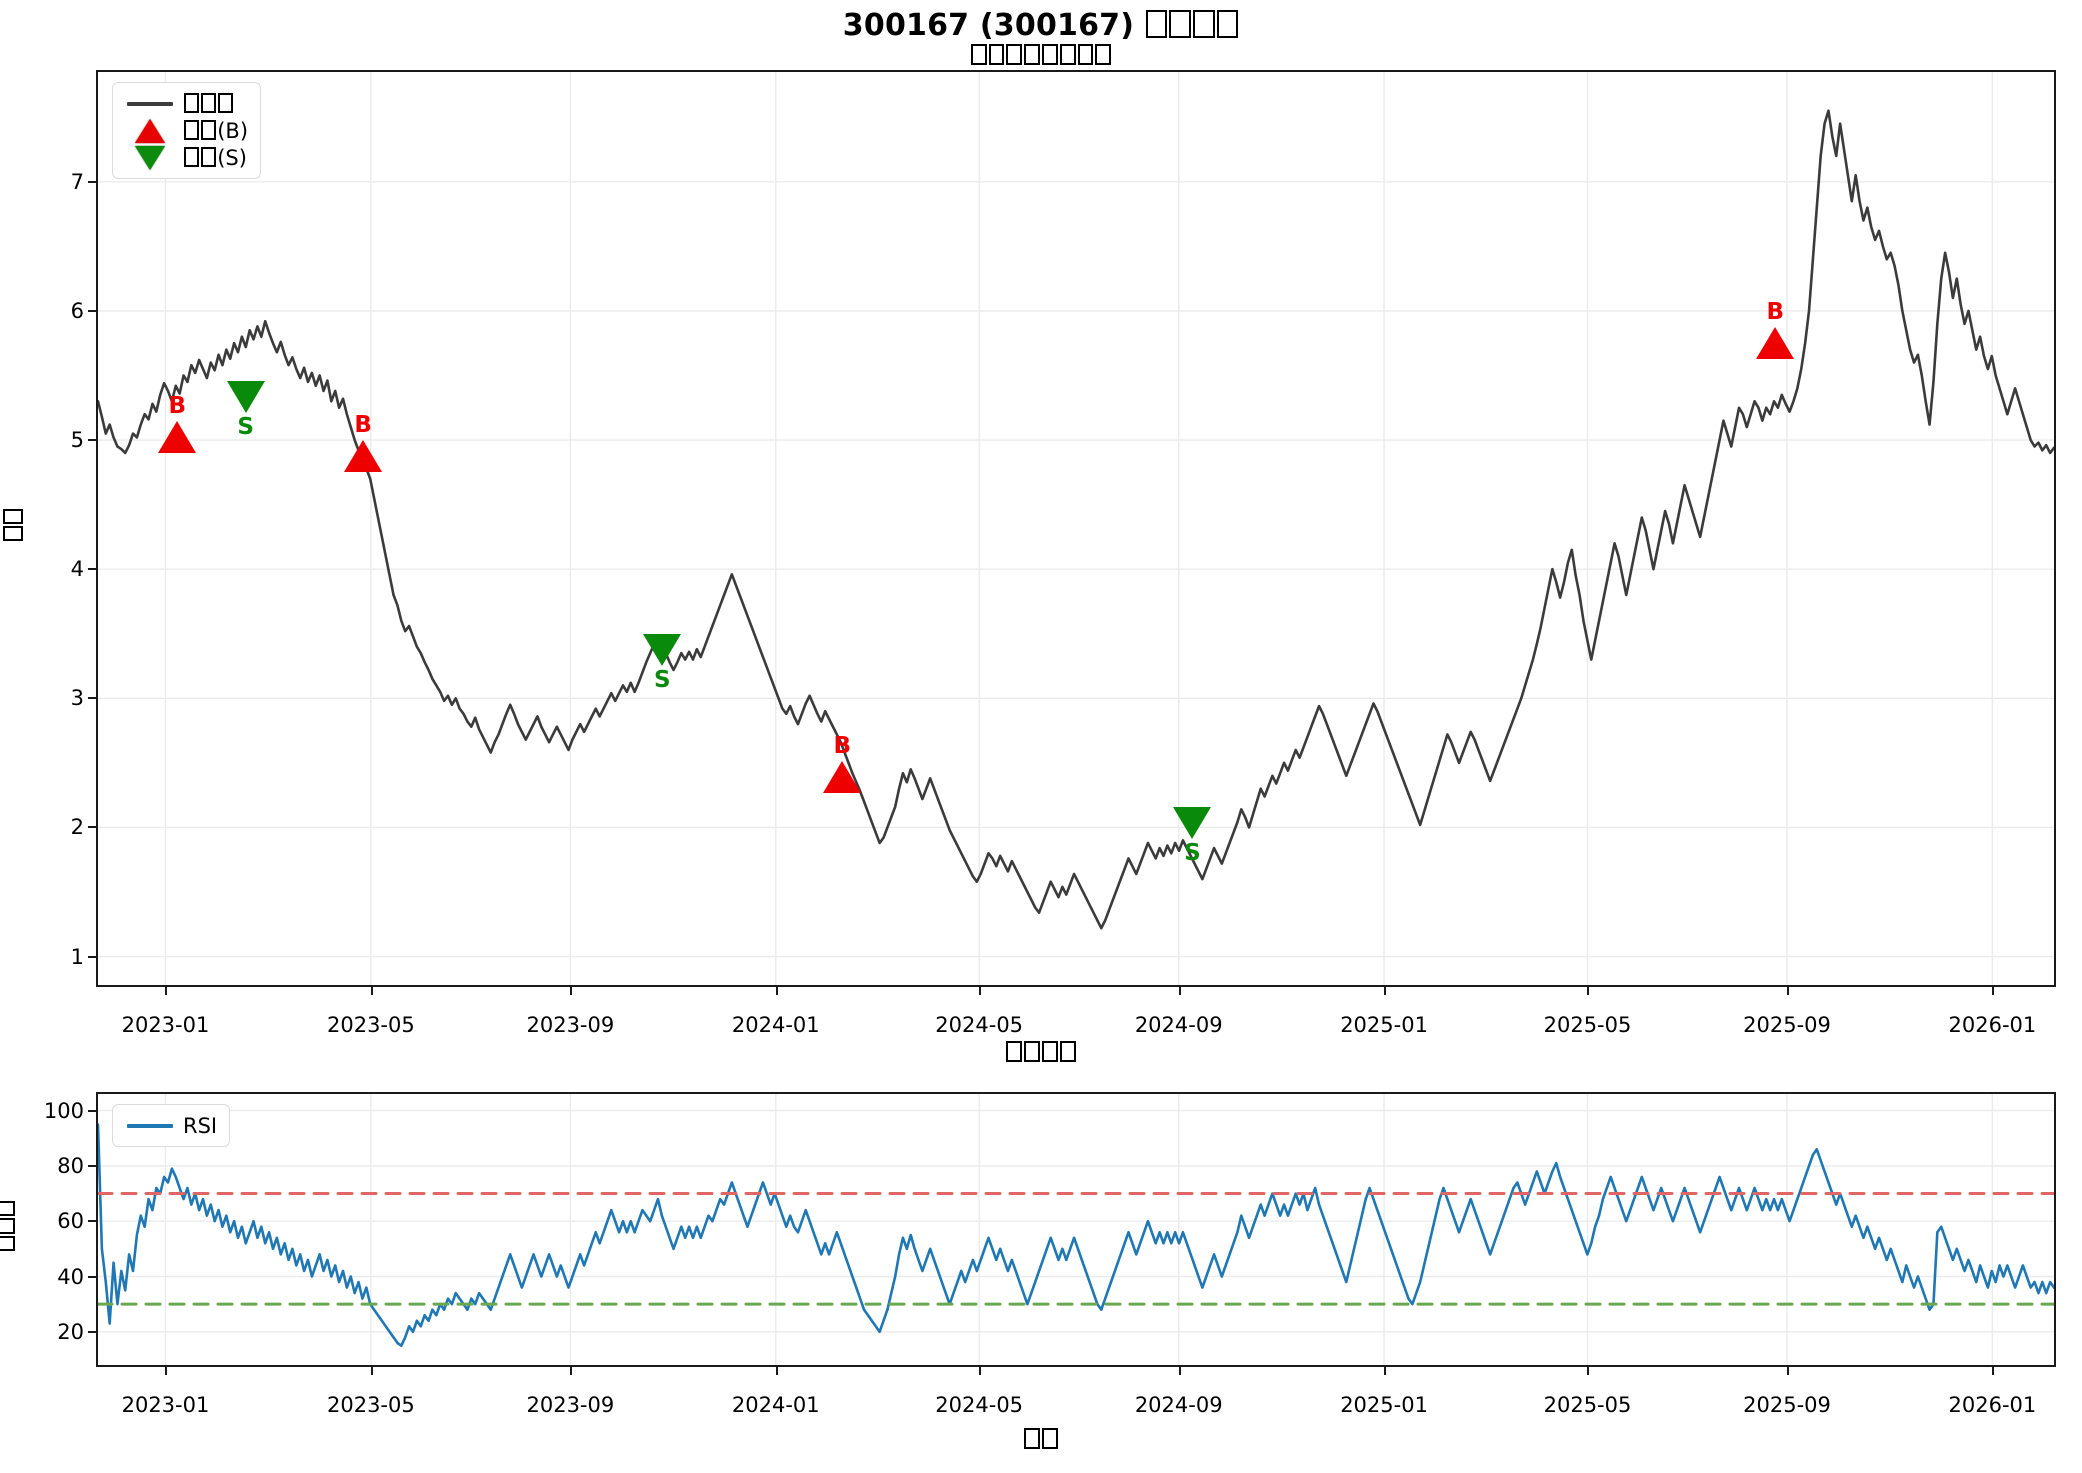 The height and width of the screenshot is (1473, 2082). I want to click on legend-label-sell, so click(200, 158).